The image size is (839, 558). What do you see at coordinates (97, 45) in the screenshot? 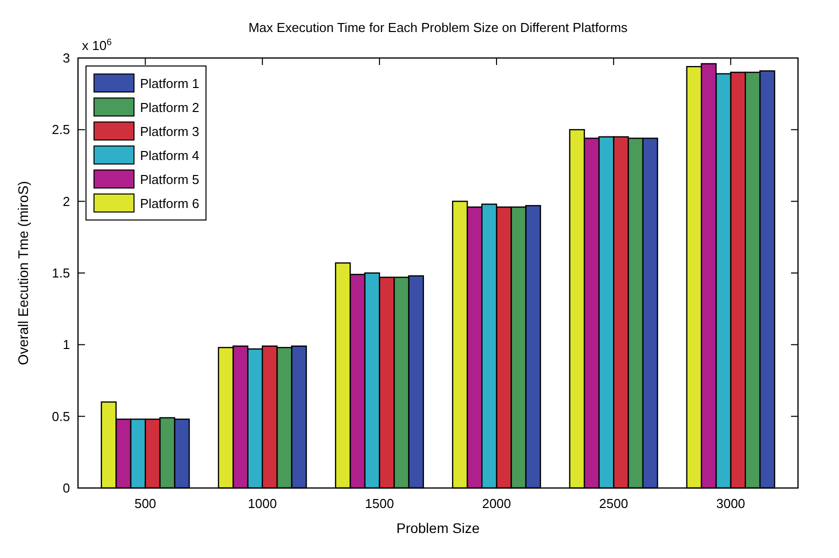
I see `text: x 10$^{6}$` at bounding box center [97, 45].